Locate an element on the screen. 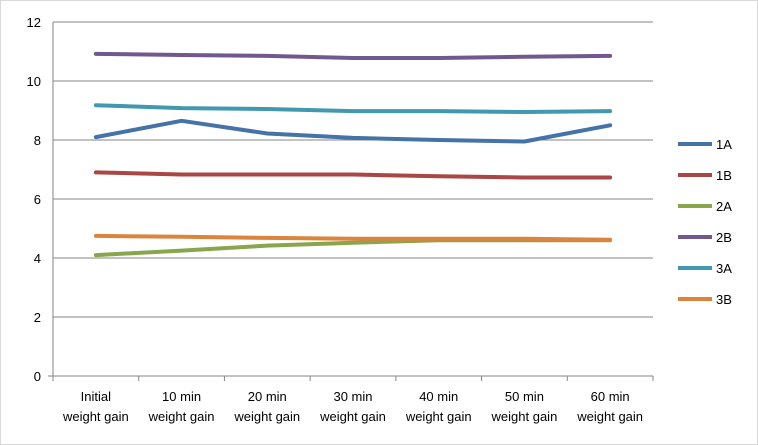 The height and width of the screenshot is (445, 758). x-tick-label: 40 min is located at coordinates (438, 396).